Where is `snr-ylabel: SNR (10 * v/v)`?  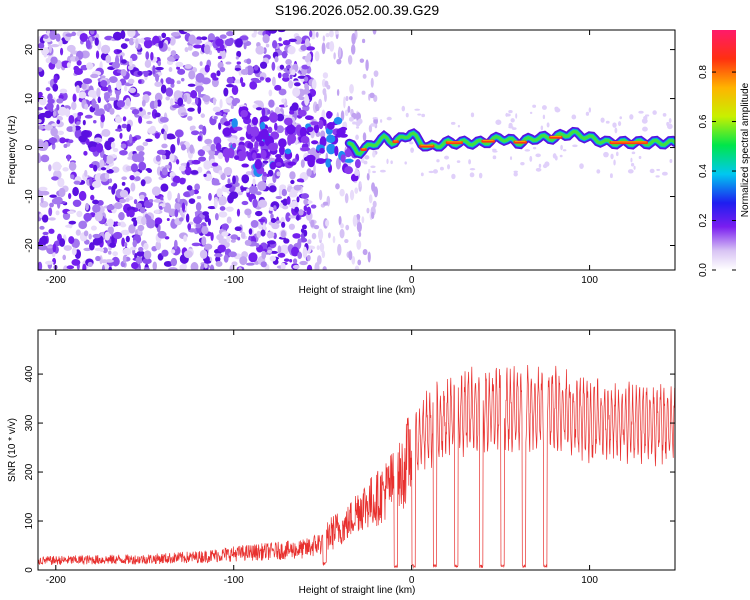
snr-ylabel: SNR (10 * v/v) is located at coordinates (12, 450).